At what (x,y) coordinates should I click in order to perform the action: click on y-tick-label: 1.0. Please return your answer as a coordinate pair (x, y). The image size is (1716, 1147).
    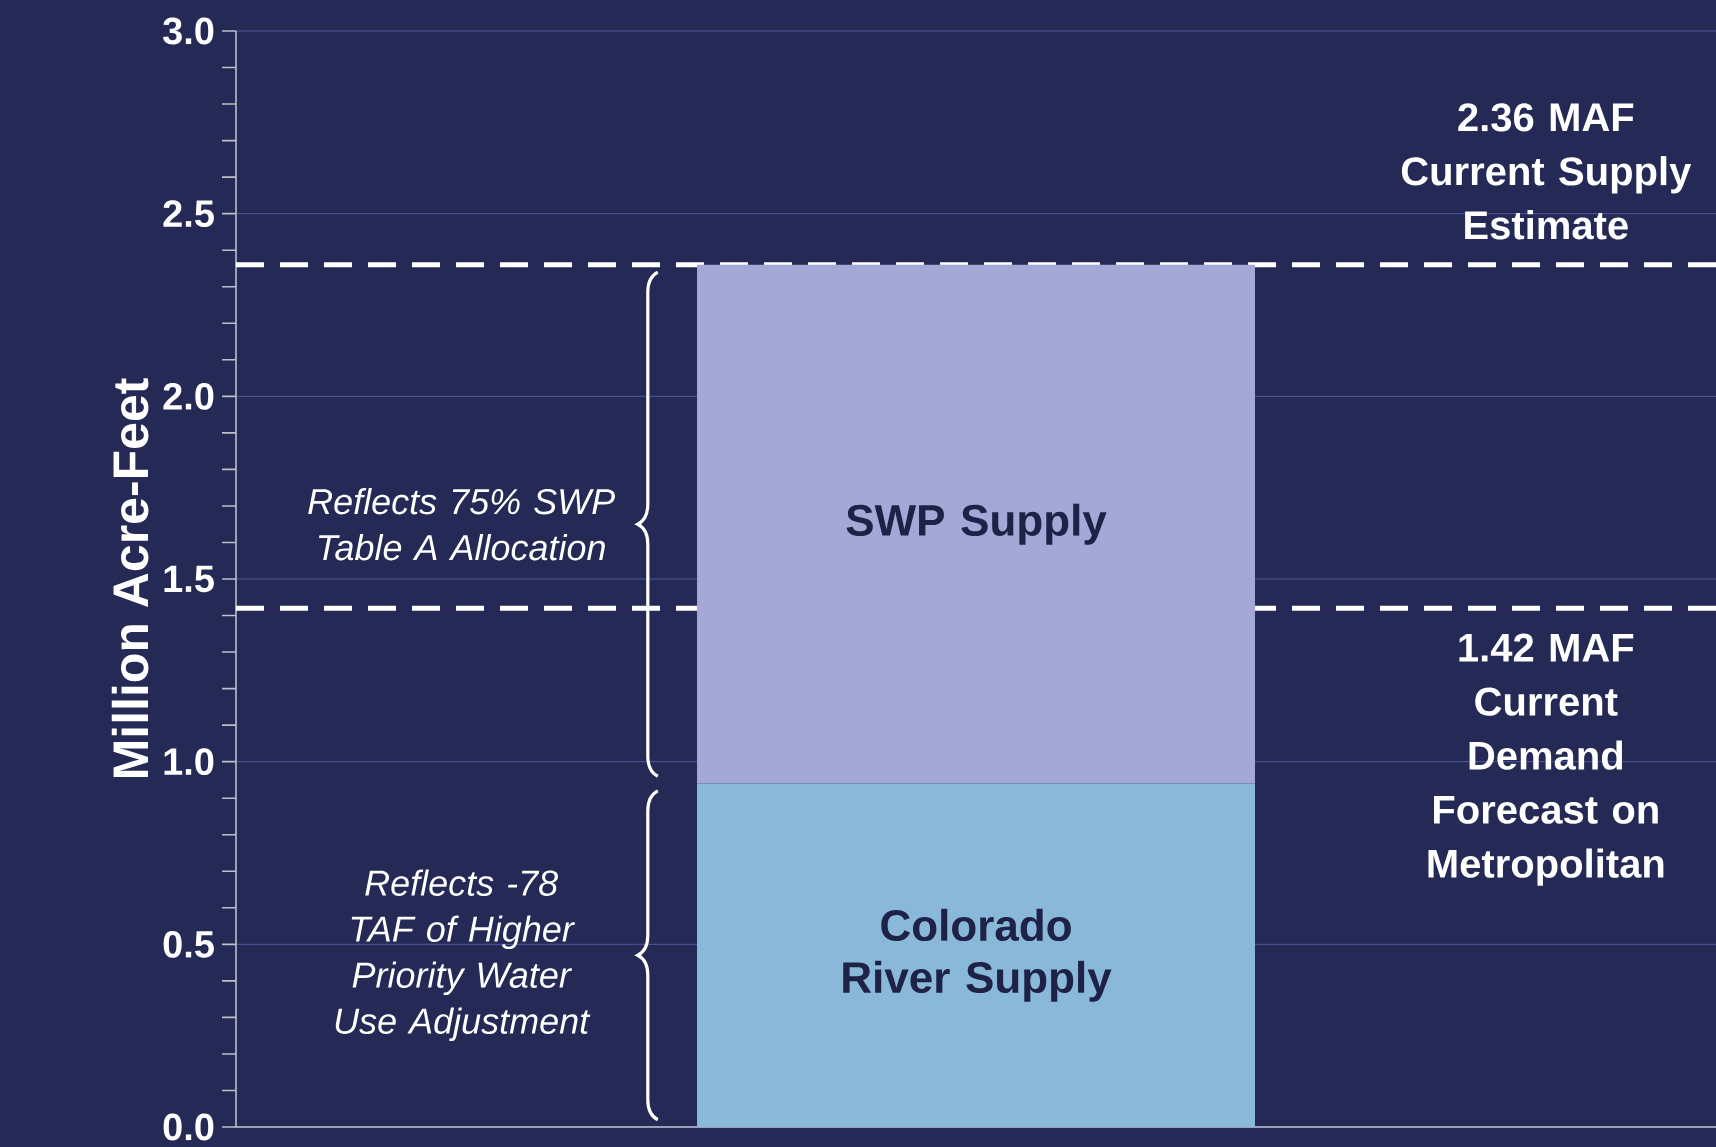
    Looking at the image, I should click on (189, 762).